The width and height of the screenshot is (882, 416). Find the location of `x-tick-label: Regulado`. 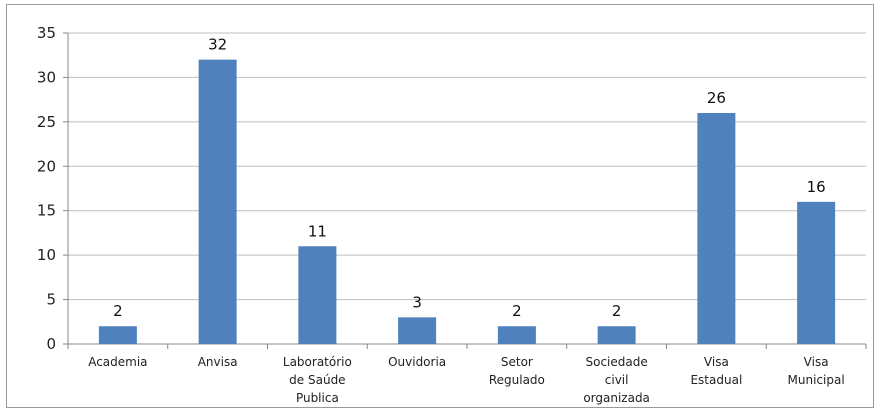

x-tick-label: Regulado is located at coordinates (517, 380).